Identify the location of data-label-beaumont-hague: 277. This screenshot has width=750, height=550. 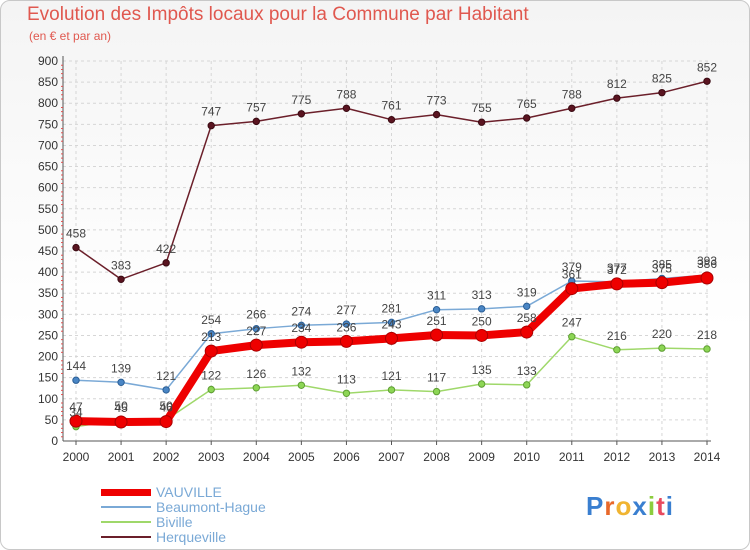
(346, 310).